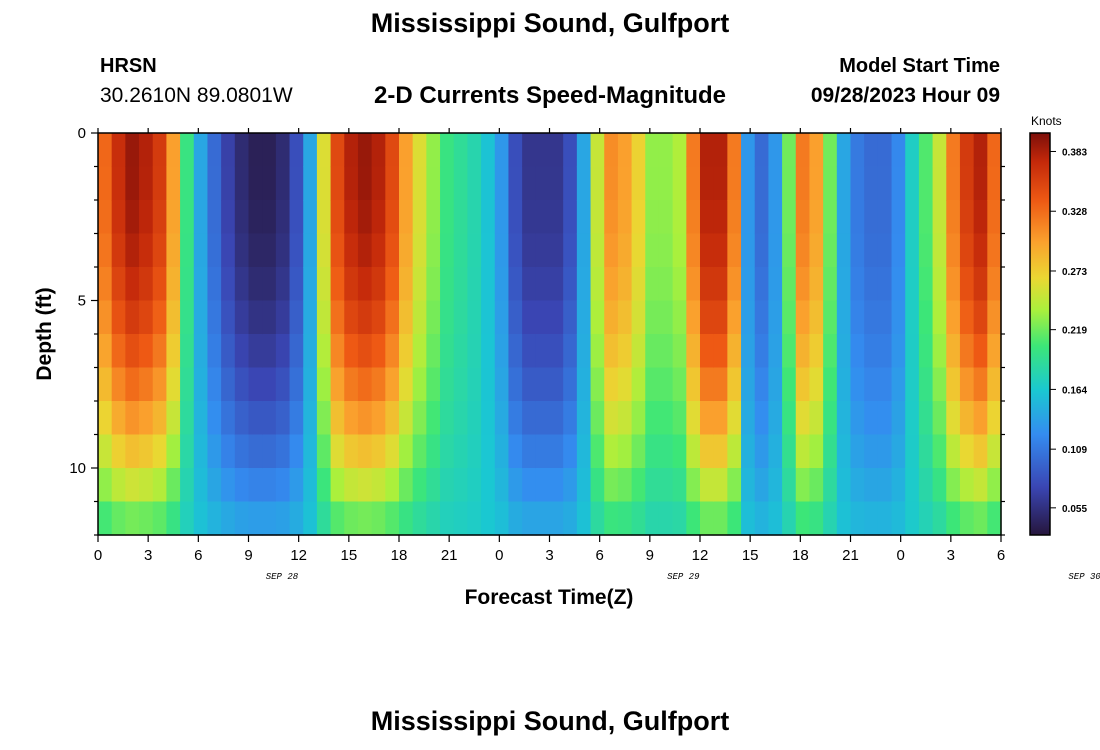 The height and width of the screenshot is (750, 1100). What do you see at coordinates (198, 555) in the screenshot?
I see `x-tick-label: 6` at bounding box center [198, 555].